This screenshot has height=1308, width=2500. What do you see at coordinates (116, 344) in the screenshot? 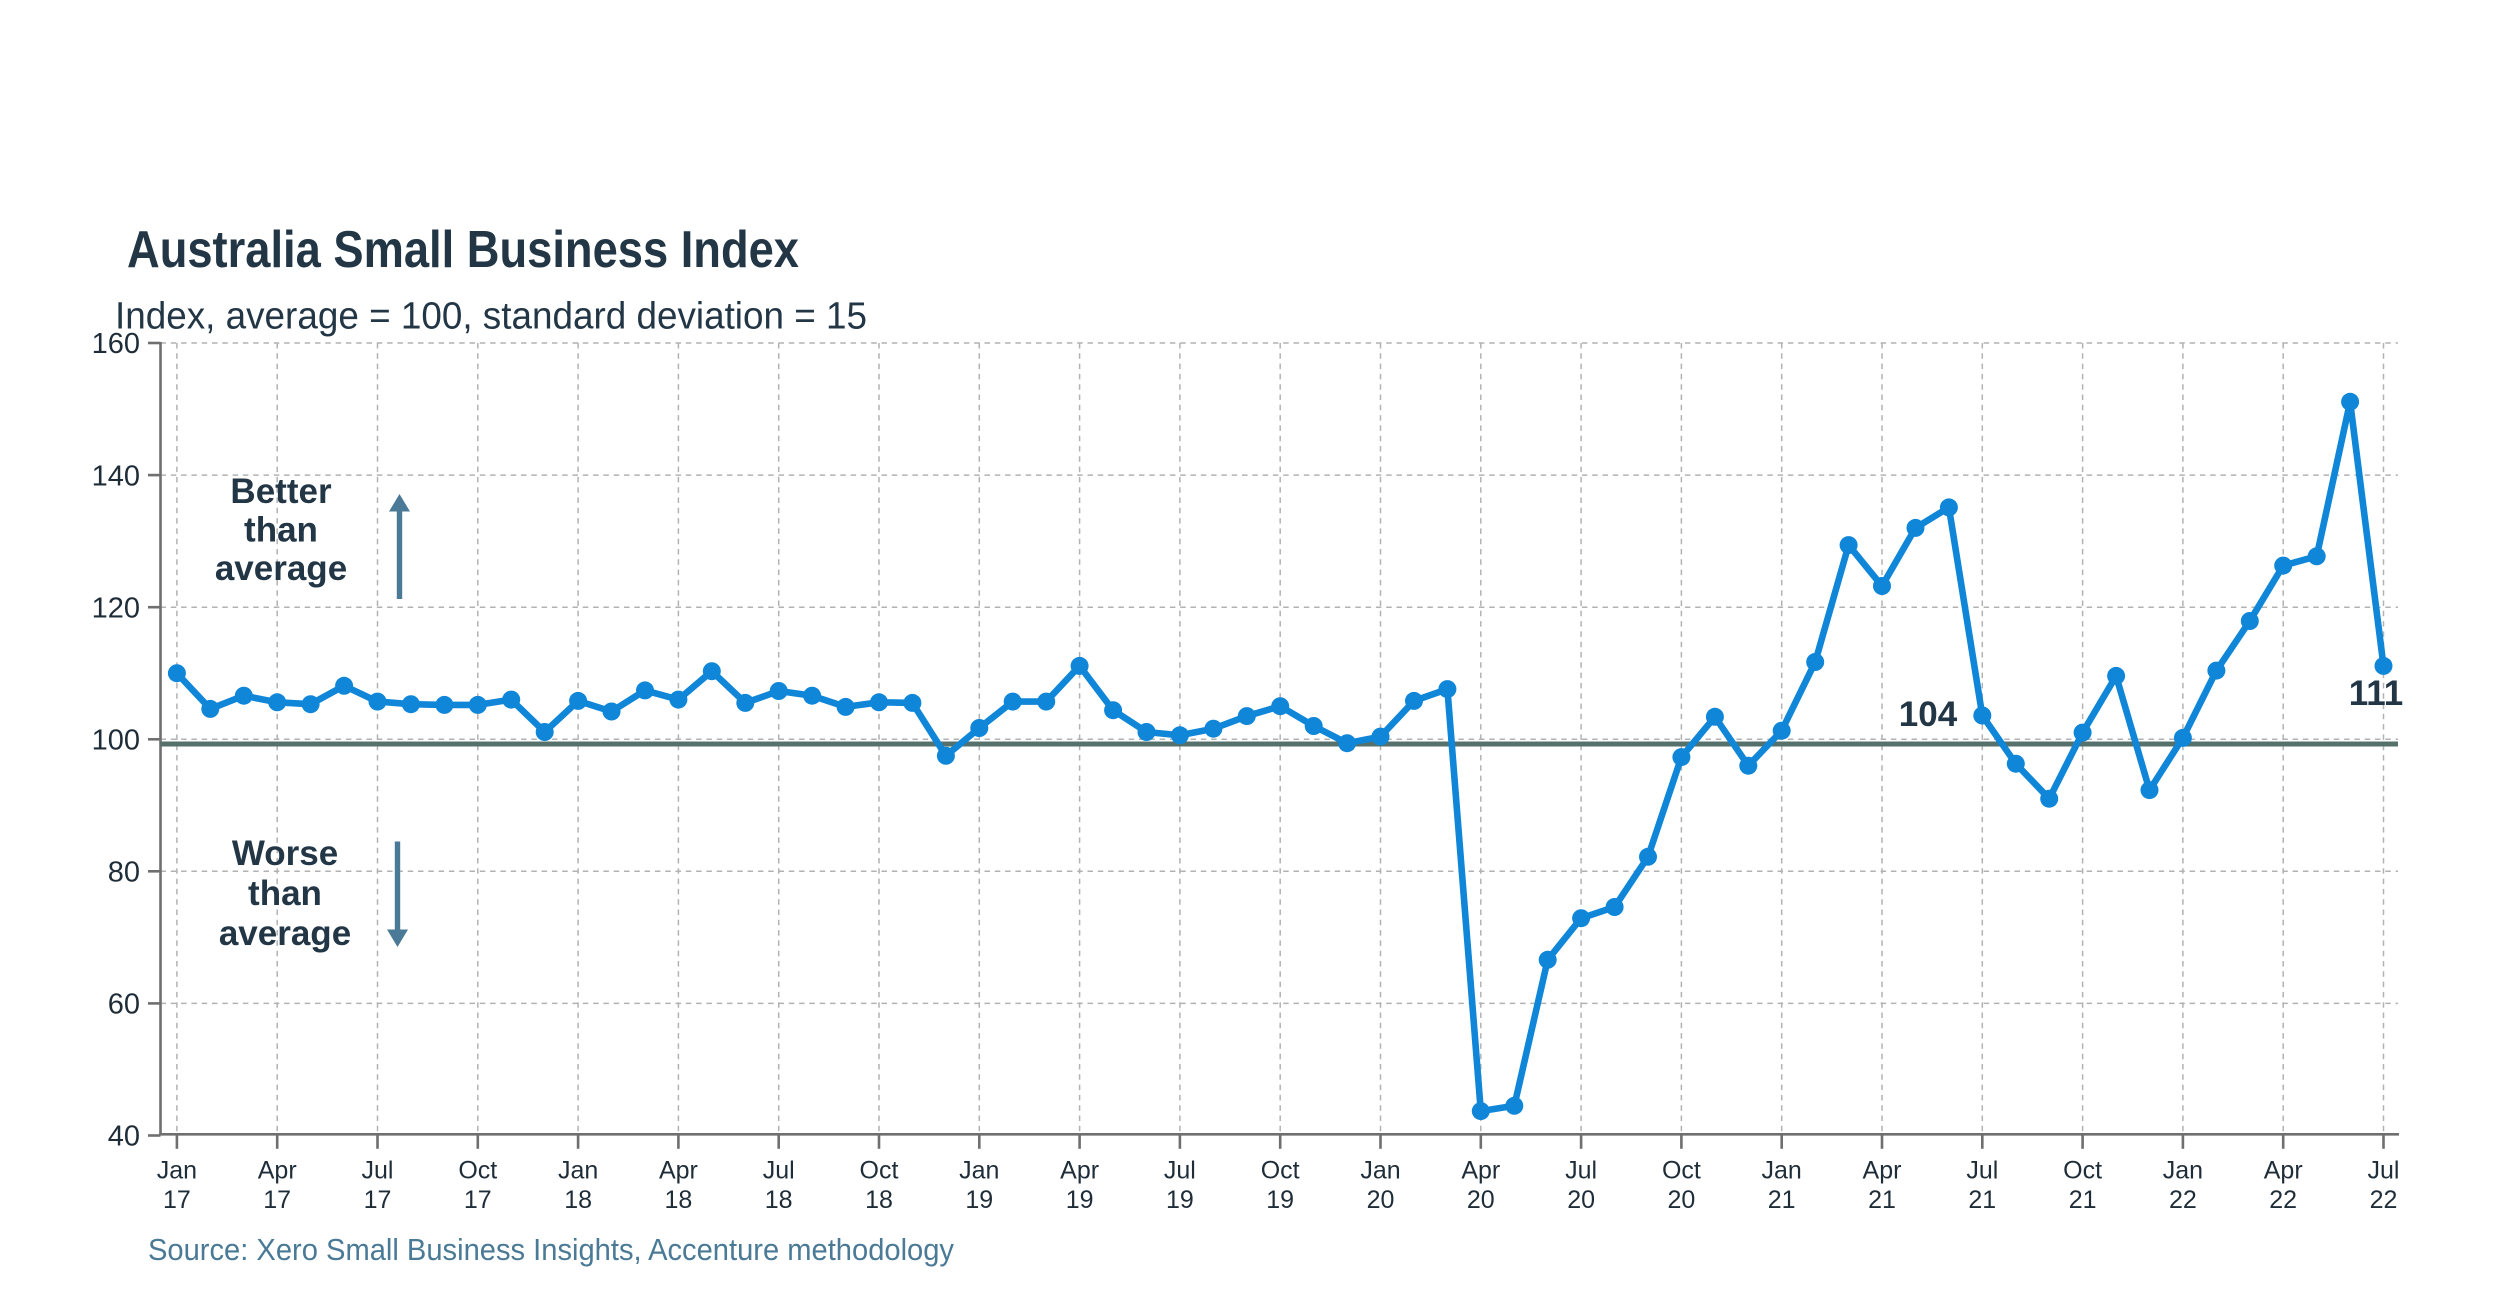
I see `svg-text: 160` at bounding box center [116, 344].